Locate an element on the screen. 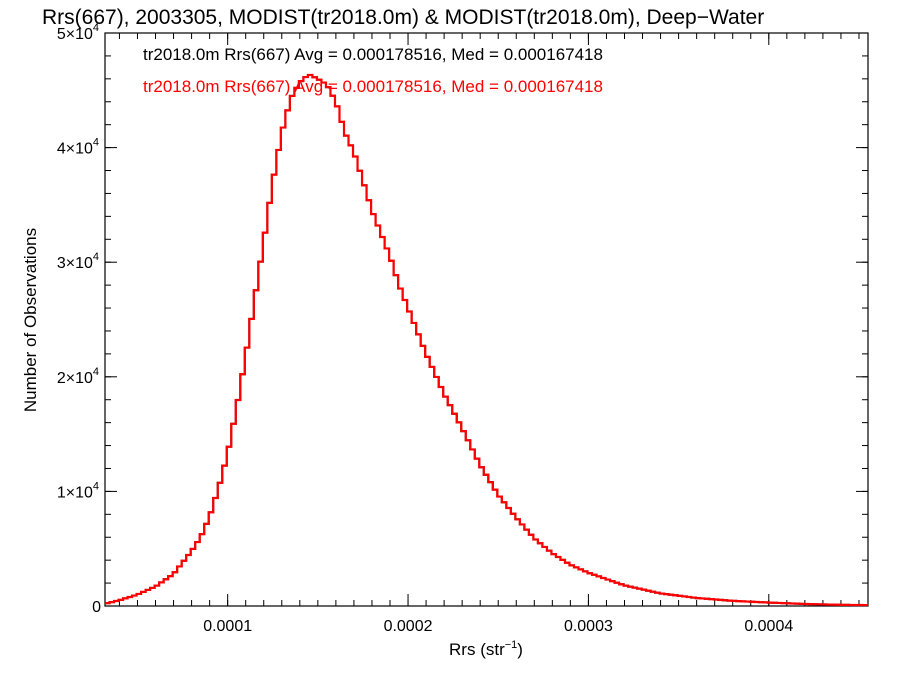 Image resolution: width=900 pixels, height=675 pixels. y-axis-label: Number of Observations is located at coordinates (30, 320).